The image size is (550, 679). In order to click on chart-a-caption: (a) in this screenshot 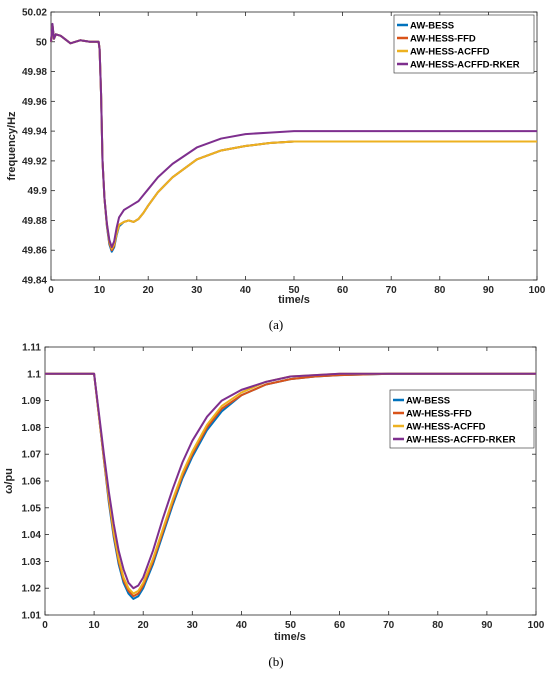, I will do `click(276, 324)`.